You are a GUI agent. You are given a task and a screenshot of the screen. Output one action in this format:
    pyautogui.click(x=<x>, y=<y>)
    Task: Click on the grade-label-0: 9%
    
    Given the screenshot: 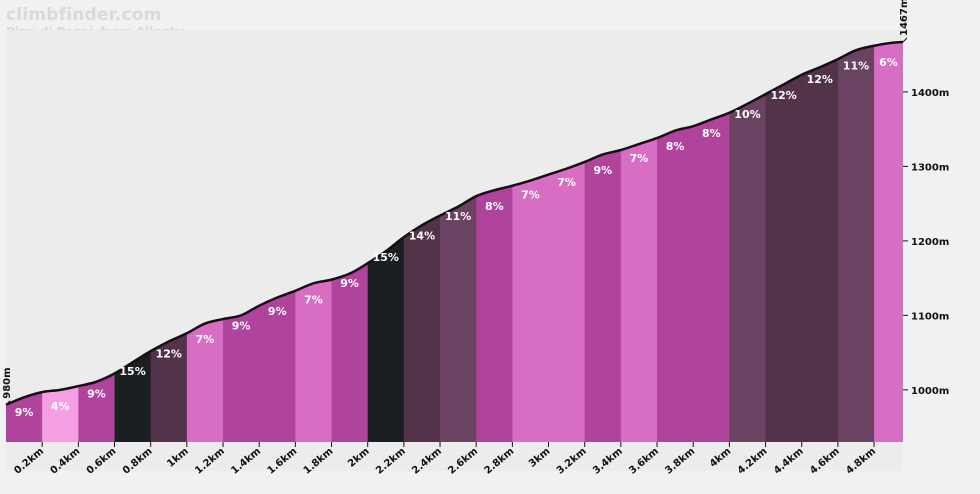 What is the action you would take?
    pyautogui.click(x=24, y=412)
    